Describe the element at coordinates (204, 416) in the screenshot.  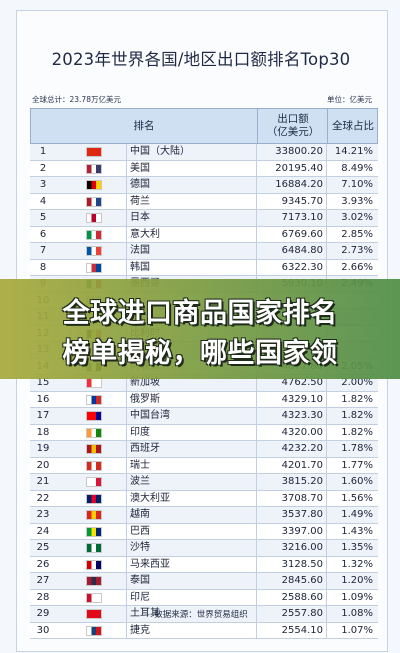
I see `table-row: 17 中国台湾 4323.30 1.82%` at that location.